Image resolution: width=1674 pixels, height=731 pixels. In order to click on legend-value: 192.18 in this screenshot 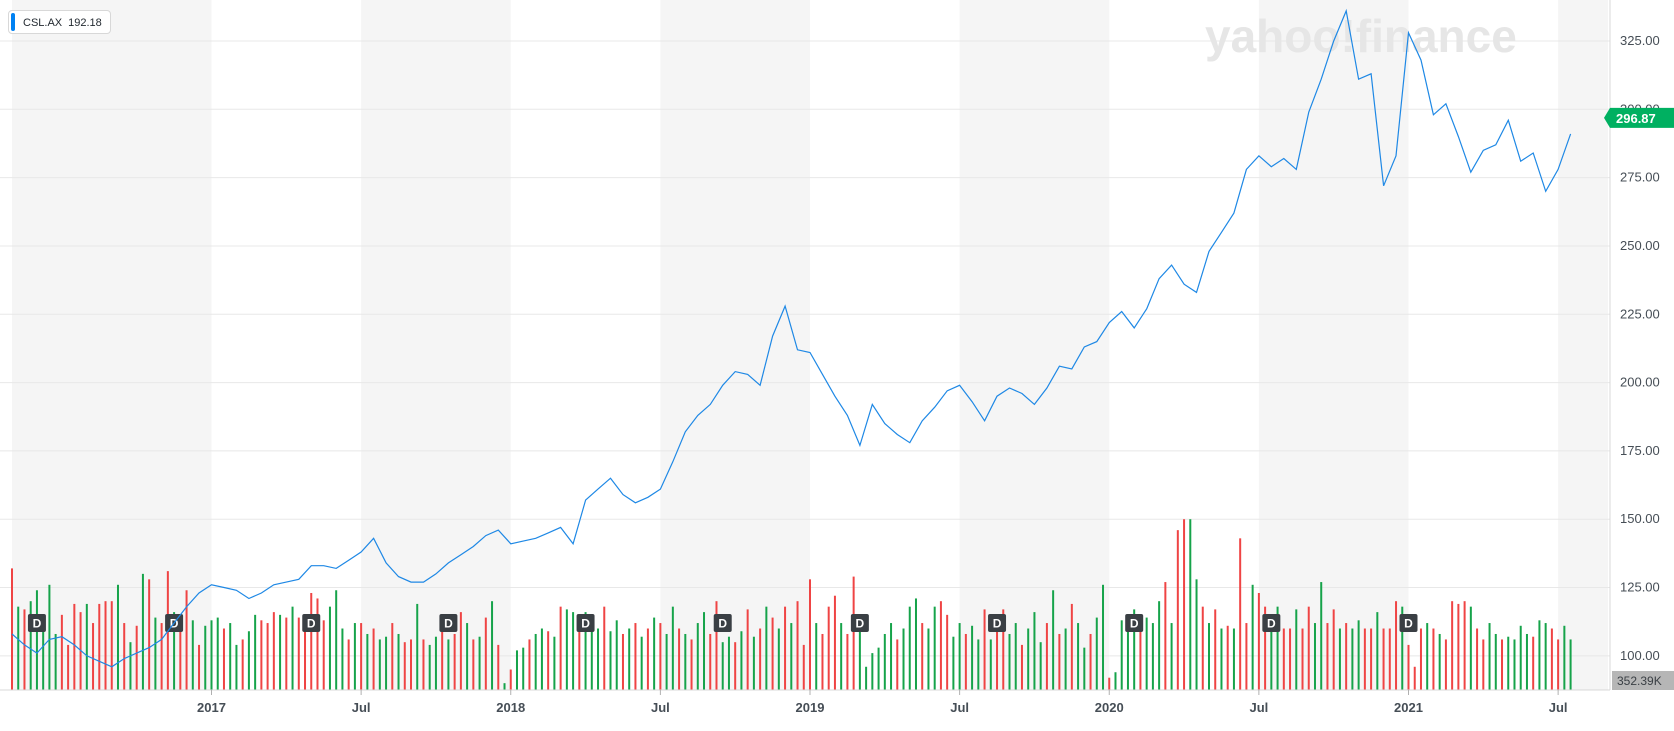, I will do `click(85, 23)`.